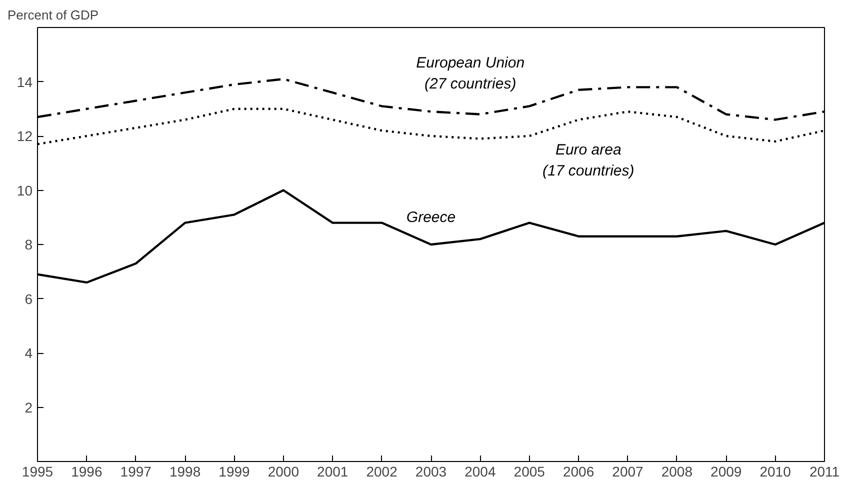 This screenshot has width=846, height=491. I want to click on x-tick-label: 2011, so click(824, 472).